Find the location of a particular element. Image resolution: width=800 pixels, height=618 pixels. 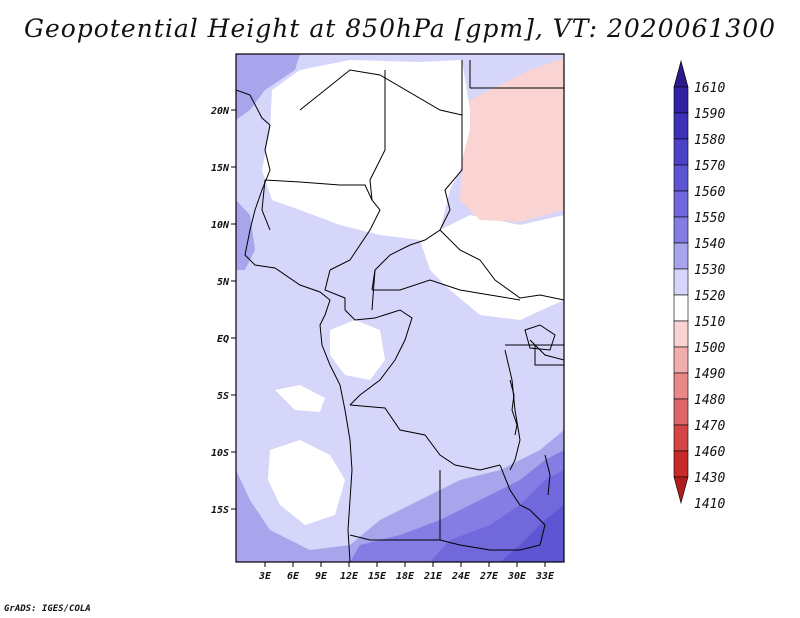

lon-label: 27E is located at coordinates (489, 576).